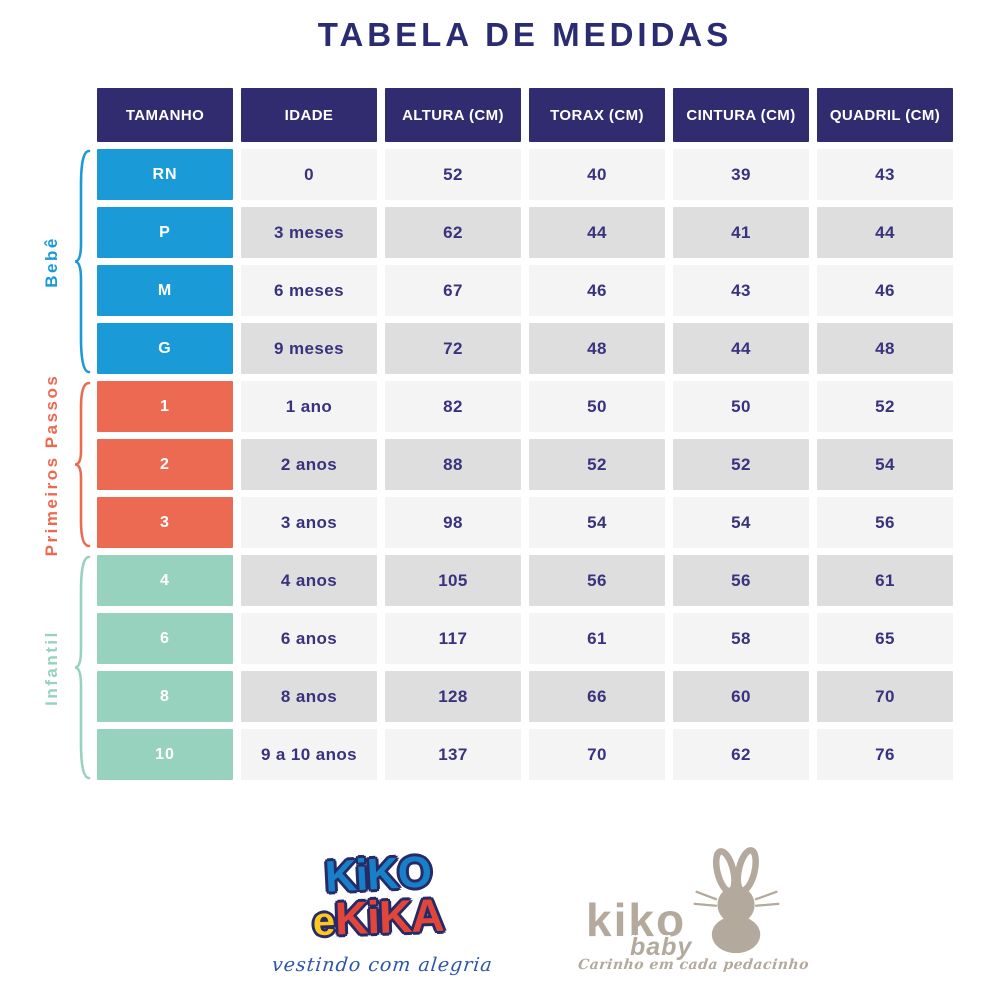  I want to click on kiko-baby-logo: kiko baby Carinho em cada pedacinho, so click(693, 915).